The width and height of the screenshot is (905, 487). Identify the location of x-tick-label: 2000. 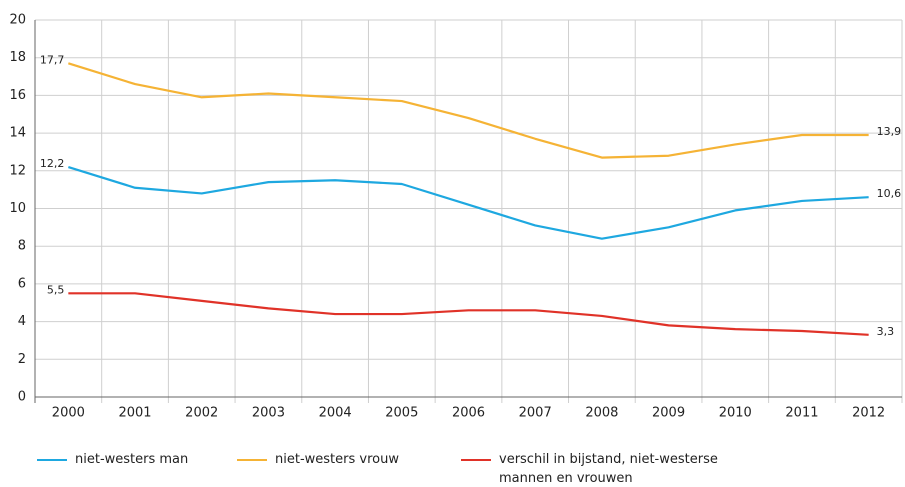
(68, 413).